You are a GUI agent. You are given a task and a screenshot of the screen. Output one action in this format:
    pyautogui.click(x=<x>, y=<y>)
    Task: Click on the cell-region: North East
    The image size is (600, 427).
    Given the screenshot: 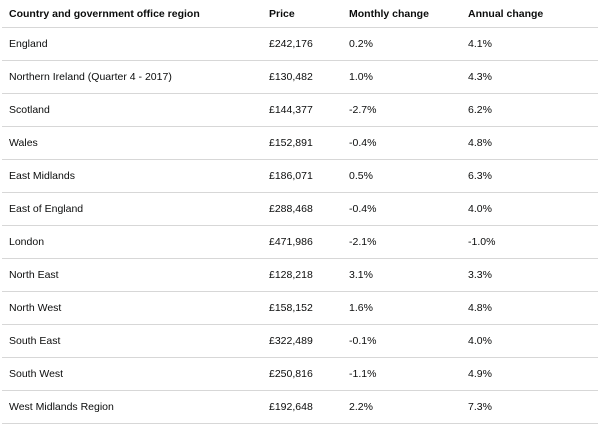 What is the action you would take?
    pyautogui.click(x=34, y=275)
    